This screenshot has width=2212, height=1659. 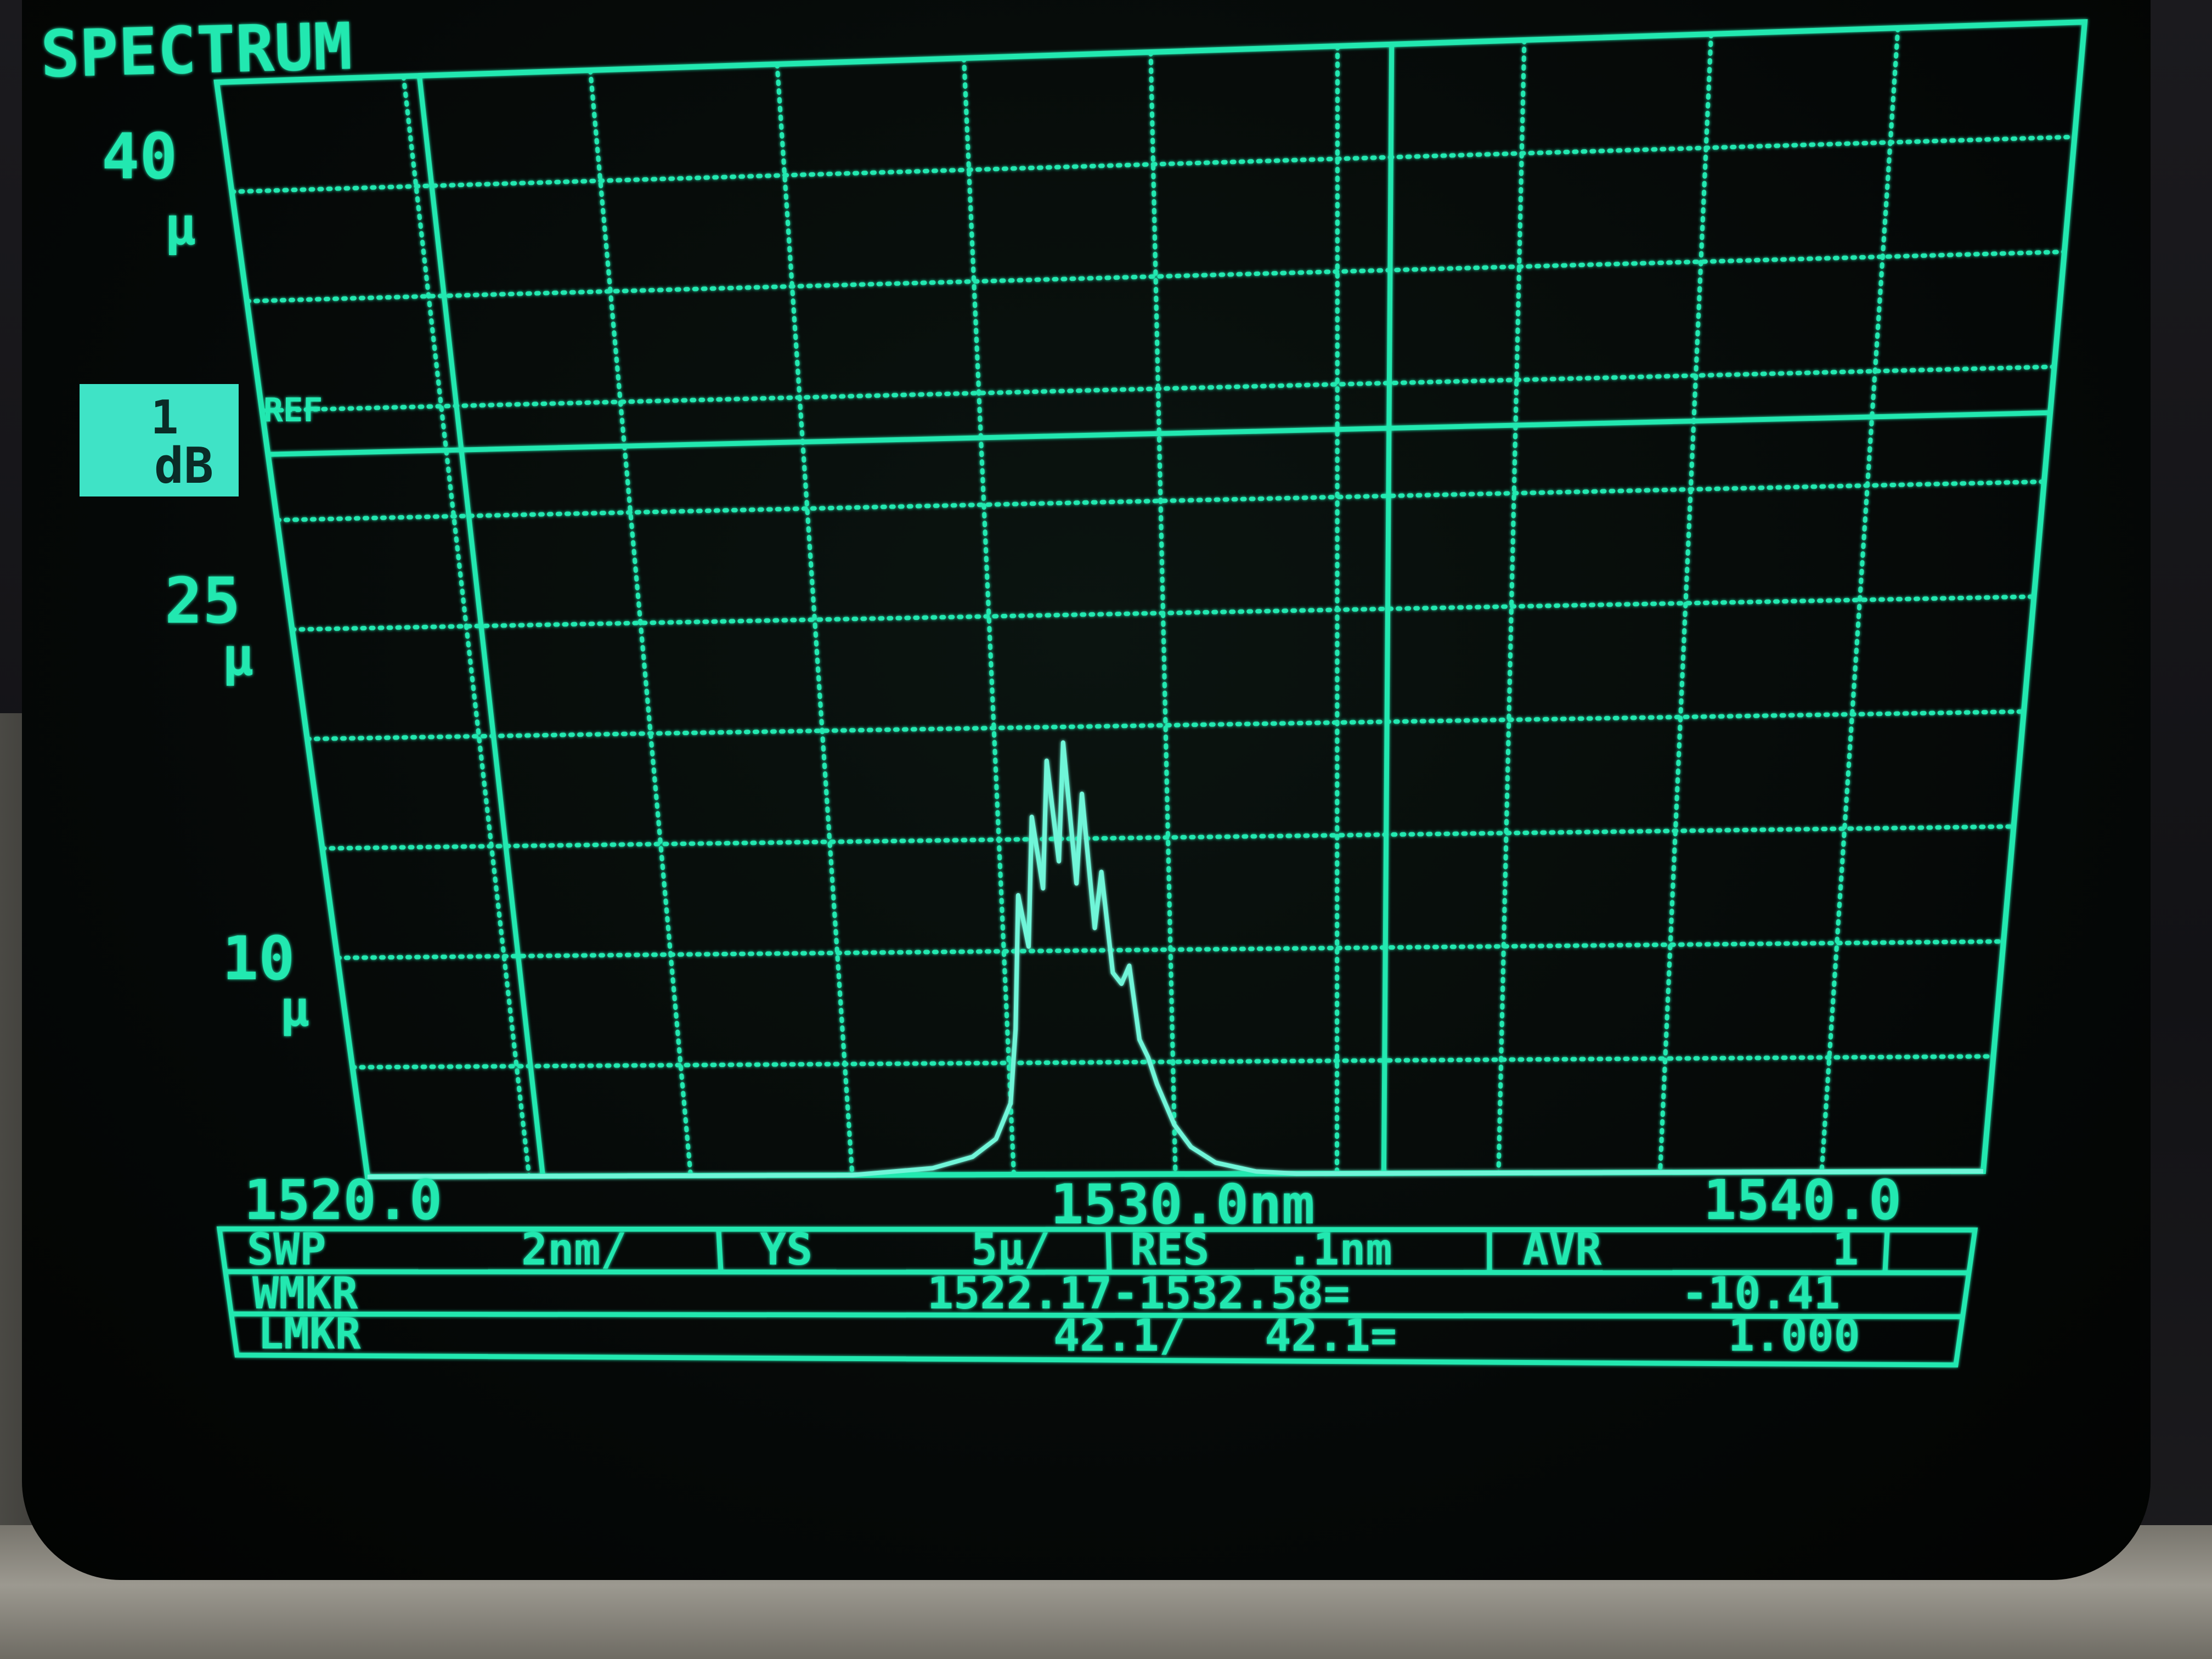 I want to click on log-scale-indicator: 1 dB, so click(x=159, y=440).